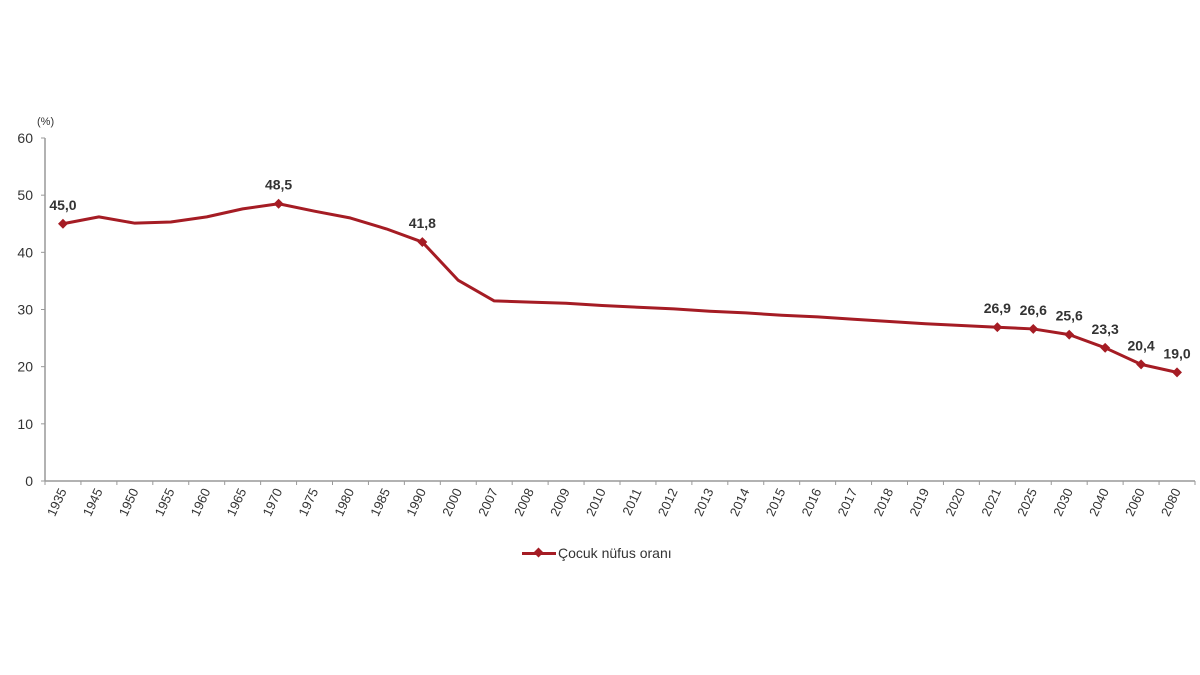 Image resolution: width=1200 pixels, height=675 pixels. I want to click on x-tick-label: 2007, so click(488, 502).